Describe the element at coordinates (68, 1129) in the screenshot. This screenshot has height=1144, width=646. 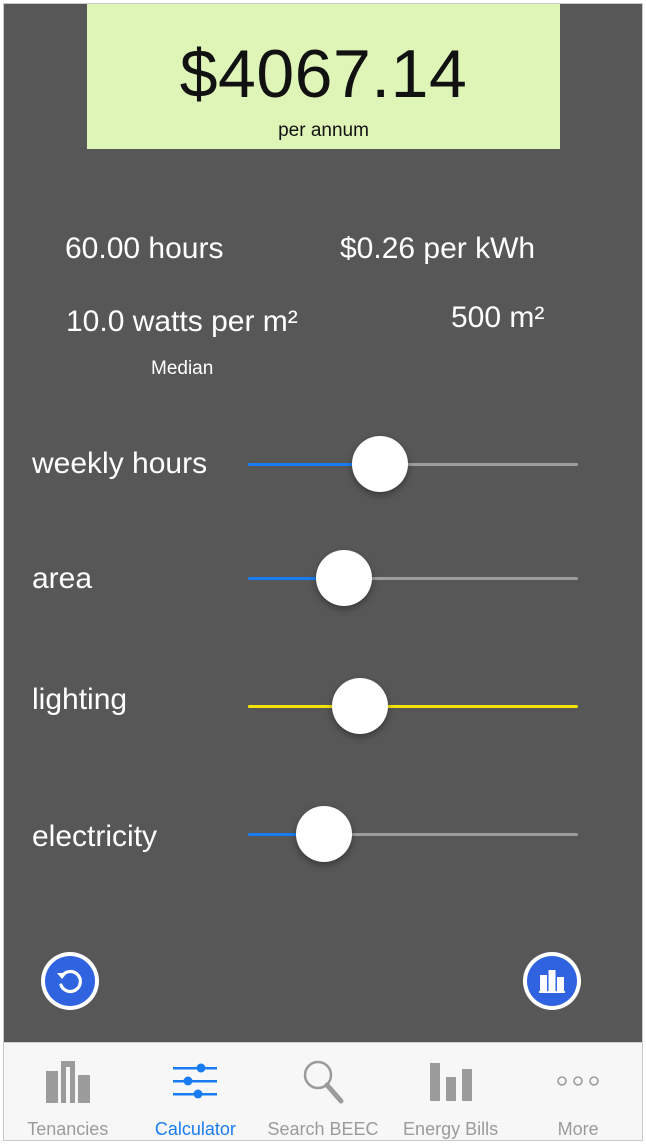
I see `tab-label: Tenancies` at that location.